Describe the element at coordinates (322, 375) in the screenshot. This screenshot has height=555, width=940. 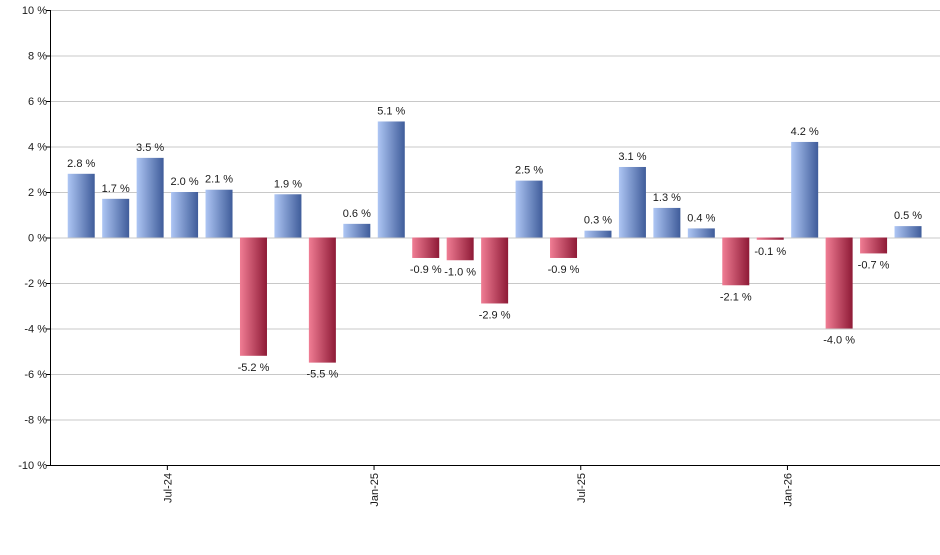
I see `bar-data-label: -5.5 %` at that location.